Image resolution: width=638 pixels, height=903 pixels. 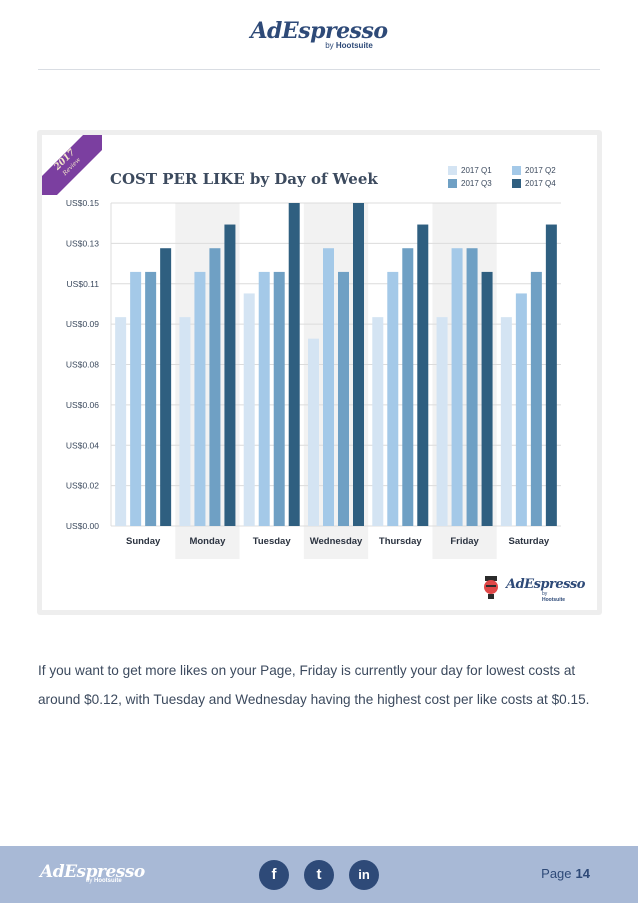 I want to click on footer-bar: AdEspresso by Hootsuite f t in Page 14, so click(x=319, y=874).